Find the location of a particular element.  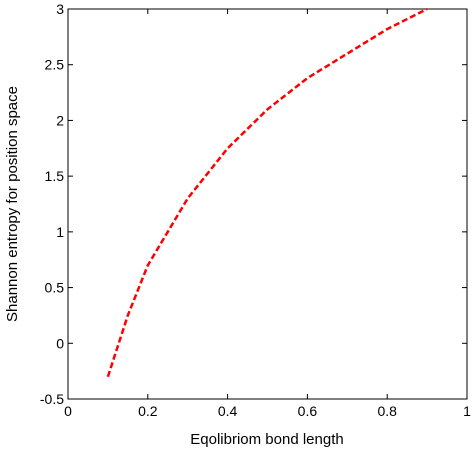

x-tick-label: 0.8 is located at coordinates (387, 411).